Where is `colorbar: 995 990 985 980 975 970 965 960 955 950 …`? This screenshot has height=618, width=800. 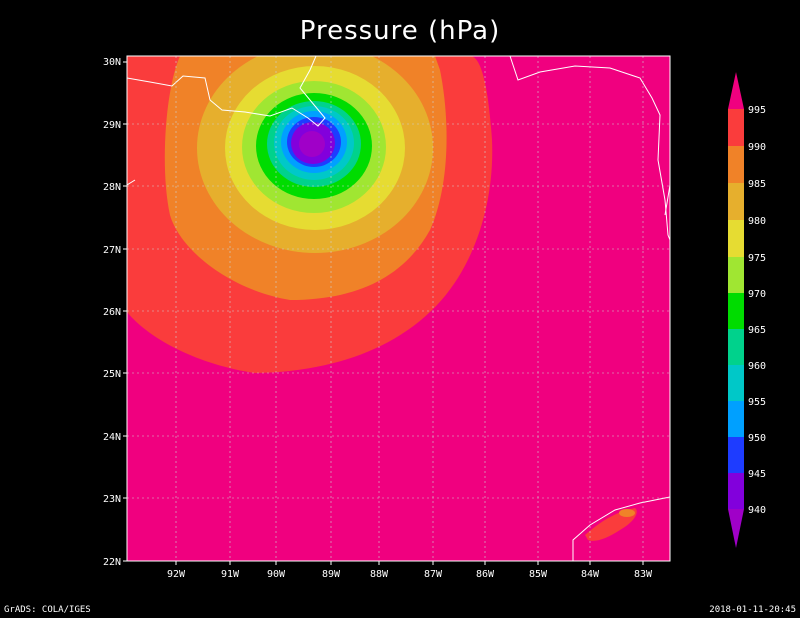
colorbar: 995 990 985 980 975 970 965 960 955 950 … is located at coordinates (747, 310).